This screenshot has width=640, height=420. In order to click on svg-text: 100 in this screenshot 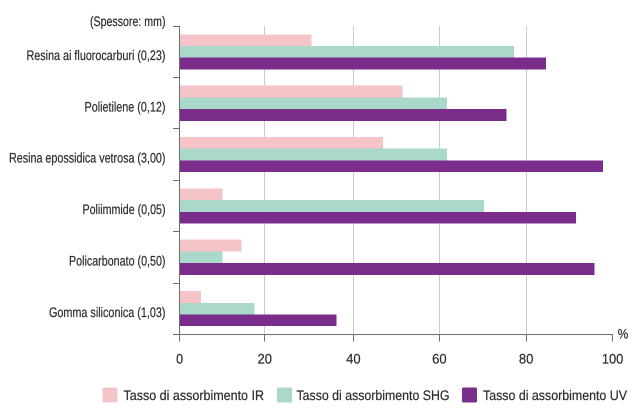, I will do `click(613, 359)`.